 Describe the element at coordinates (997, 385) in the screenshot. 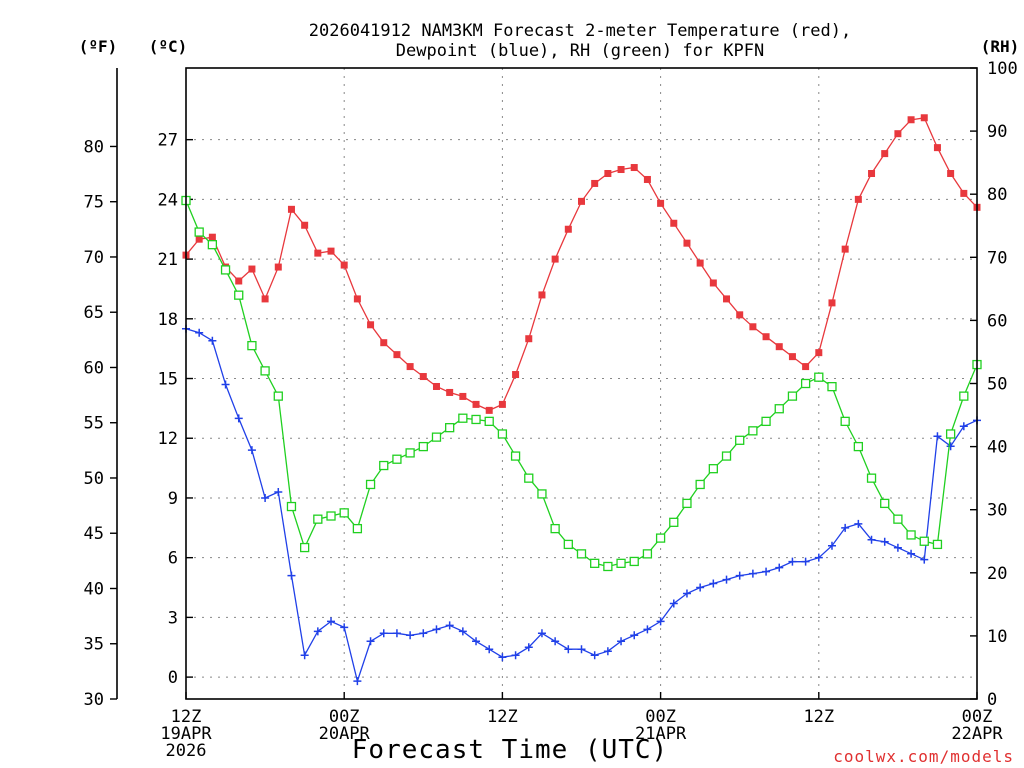

I see `rh-tick-label: 50` at that location.